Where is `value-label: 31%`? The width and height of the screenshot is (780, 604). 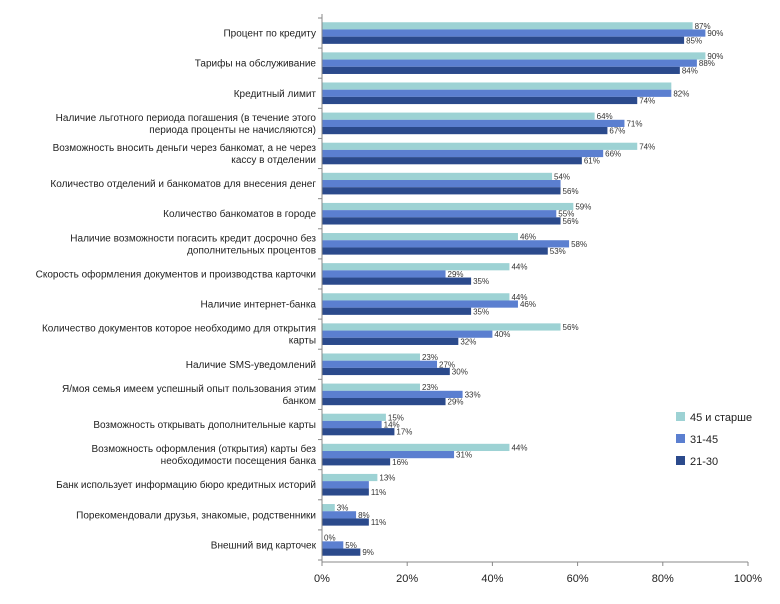 value-label: 31% is located at coordinates (464, 455).